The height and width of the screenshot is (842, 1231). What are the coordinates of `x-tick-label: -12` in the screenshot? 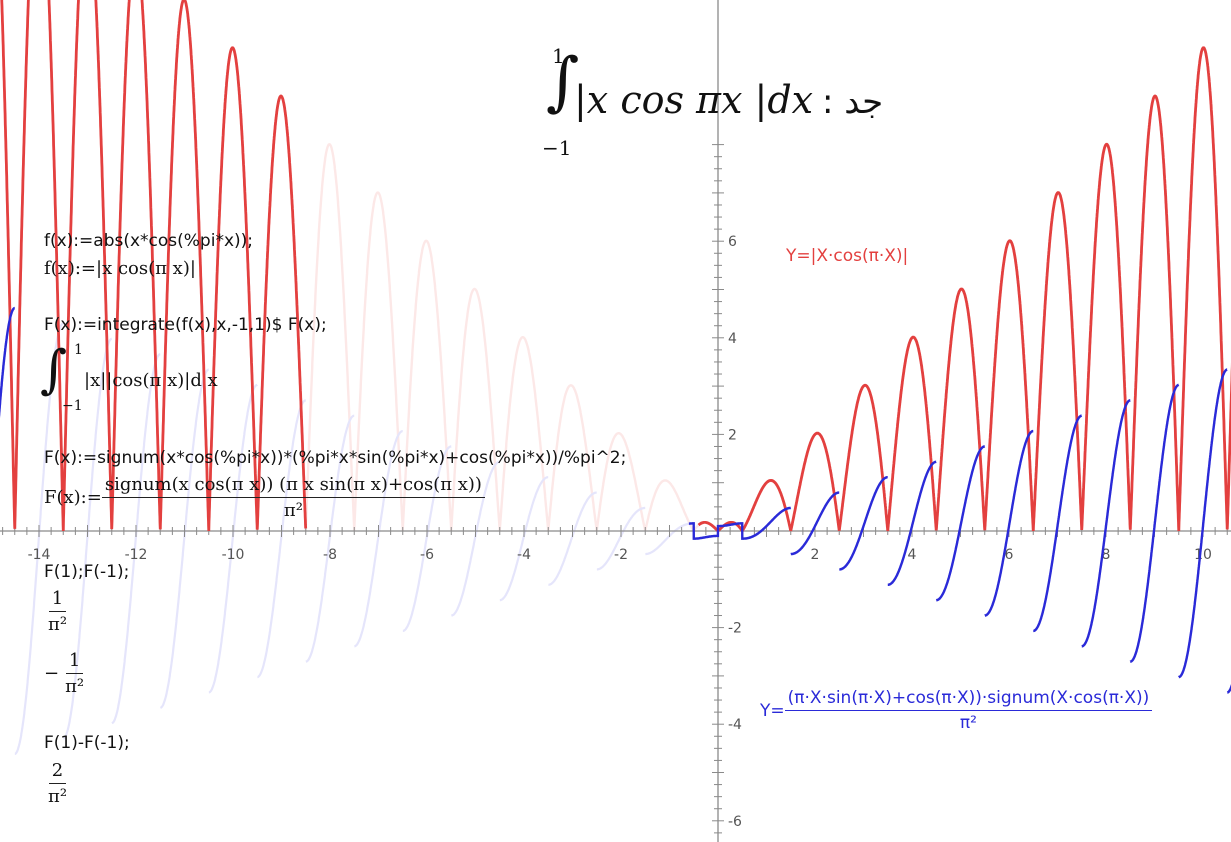 It's located at (136, 555).